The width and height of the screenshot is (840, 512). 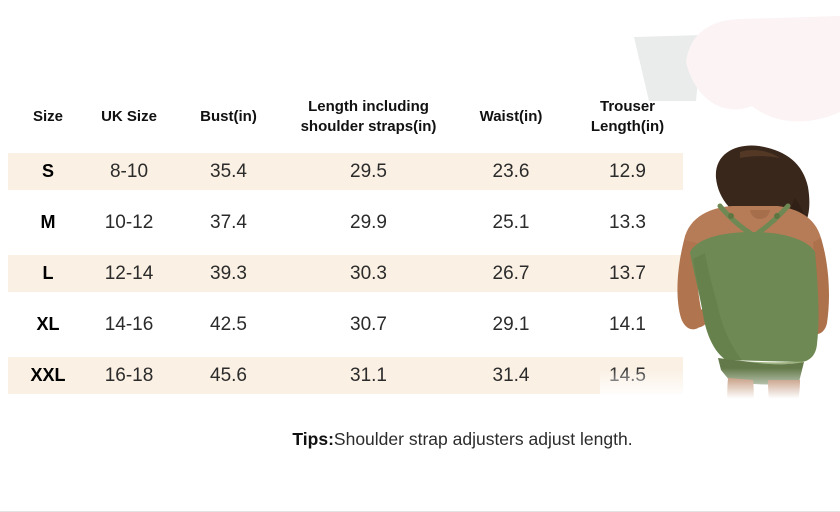 I want to click on cell-size: XXL, so click(x=48, y=375).